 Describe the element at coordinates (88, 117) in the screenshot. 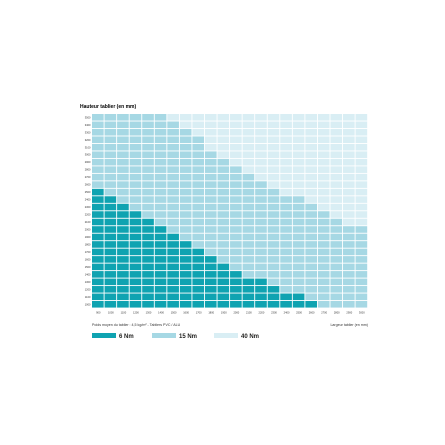

I see `y-tick-label: 3500` at that location.